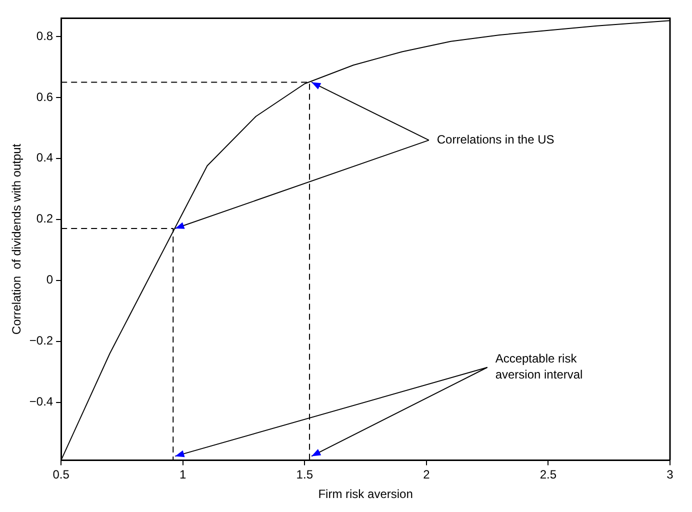 The width and height of the screenshot is (692, 512). What do you see at coordinates (670, 475) in the screenshot?
I see `x-tick-label: 3` at bounding box center [670, 475].